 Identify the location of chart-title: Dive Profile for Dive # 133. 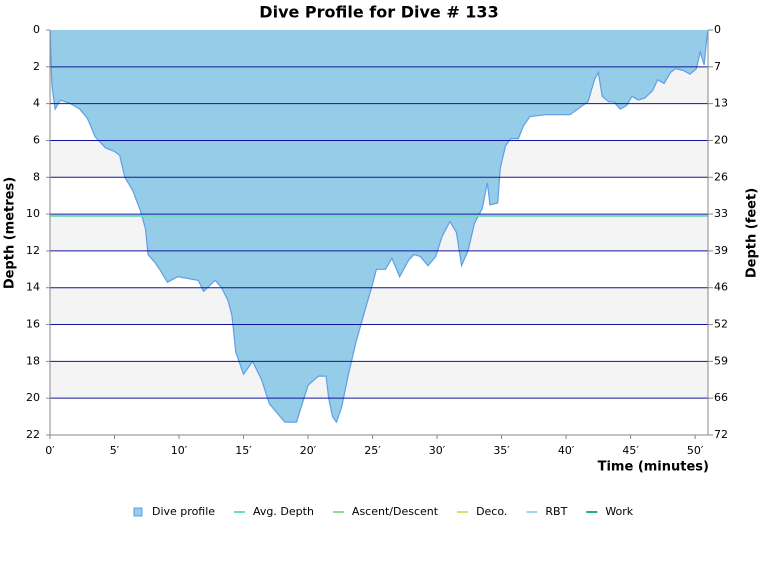
(378, 12).